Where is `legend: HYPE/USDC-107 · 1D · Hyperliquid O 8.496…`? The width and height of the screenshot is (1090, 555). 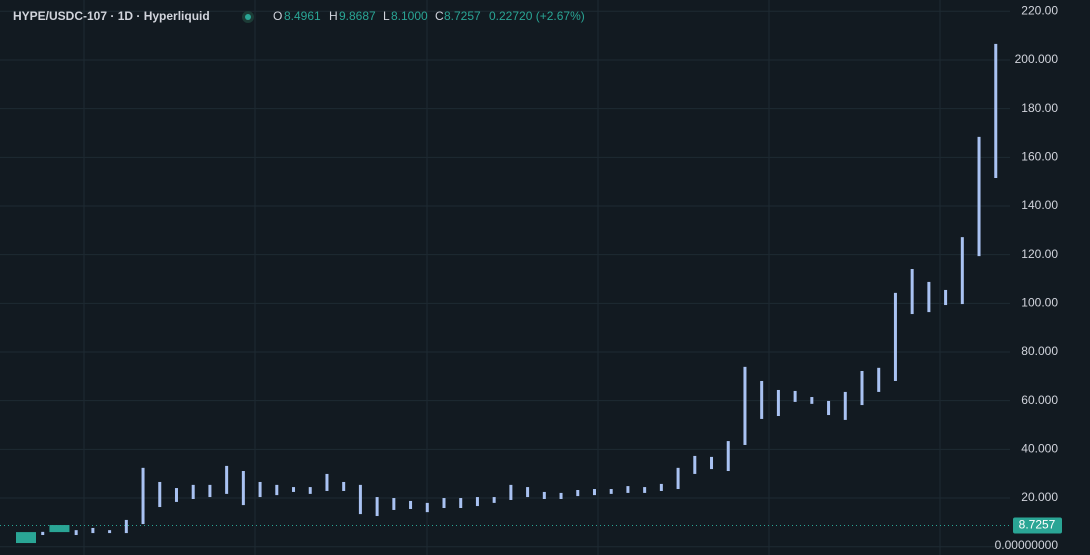 legend: HYPE/USDC-107 · 1D · Hyperliquid O 8.496… is located at coordinates (299, 16).